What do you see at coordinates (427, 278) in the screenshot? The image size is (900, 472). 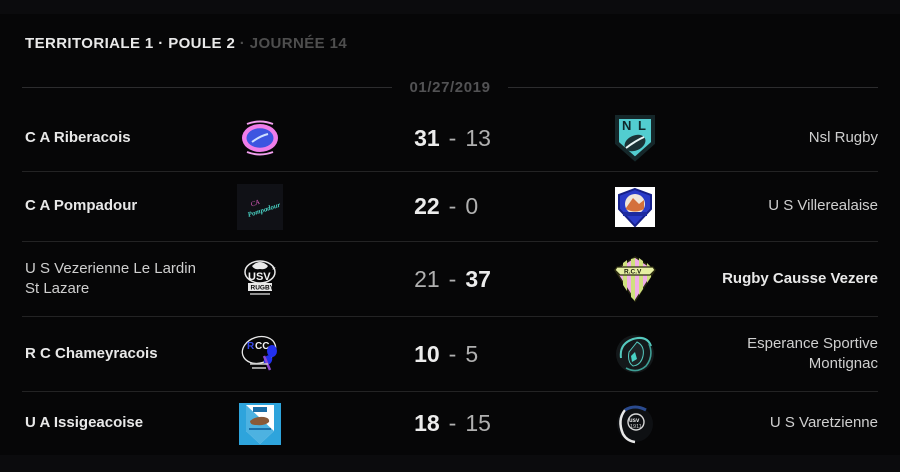 I see `home-score: 21` at bounding box center [427, 278].